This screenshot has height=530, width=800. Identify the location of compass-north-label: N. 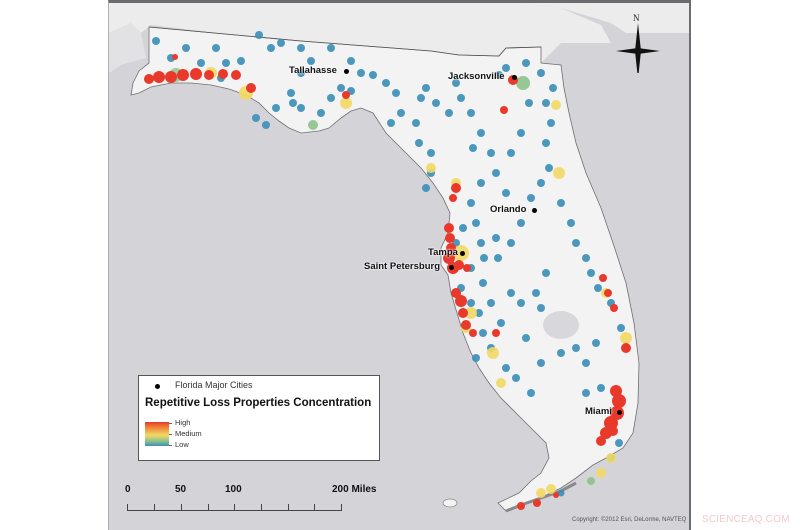
(636, 18).